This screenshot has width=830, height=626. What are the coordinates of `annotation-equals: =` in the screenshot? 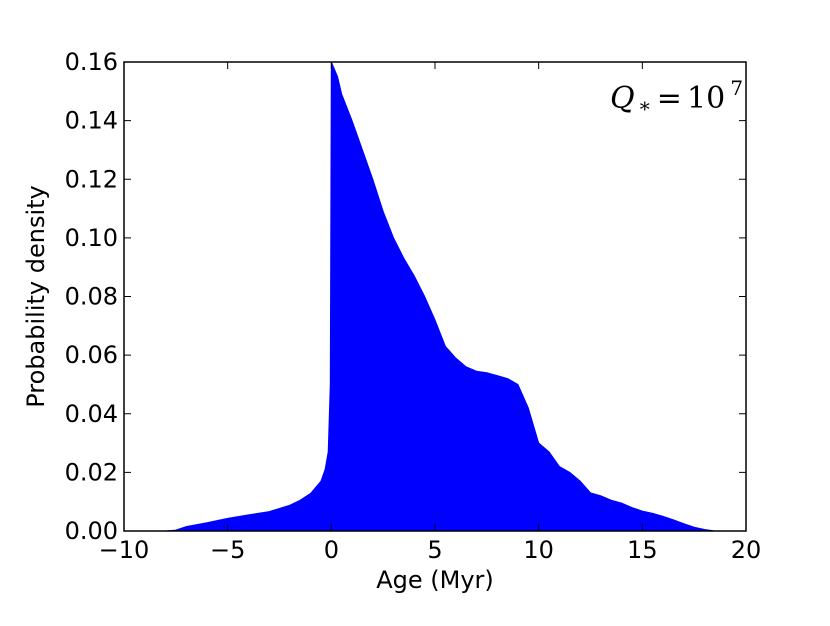 It's located at (669, 98).